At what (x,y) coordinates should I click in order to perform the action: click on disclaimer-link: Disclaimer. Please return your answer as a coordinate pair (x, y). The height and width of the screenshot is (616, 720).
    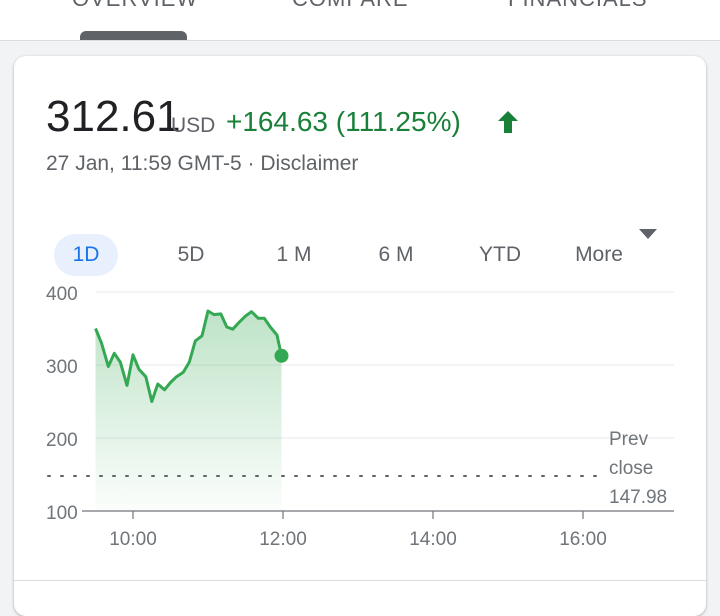
    Looking at the image, I should click on (309, 163).